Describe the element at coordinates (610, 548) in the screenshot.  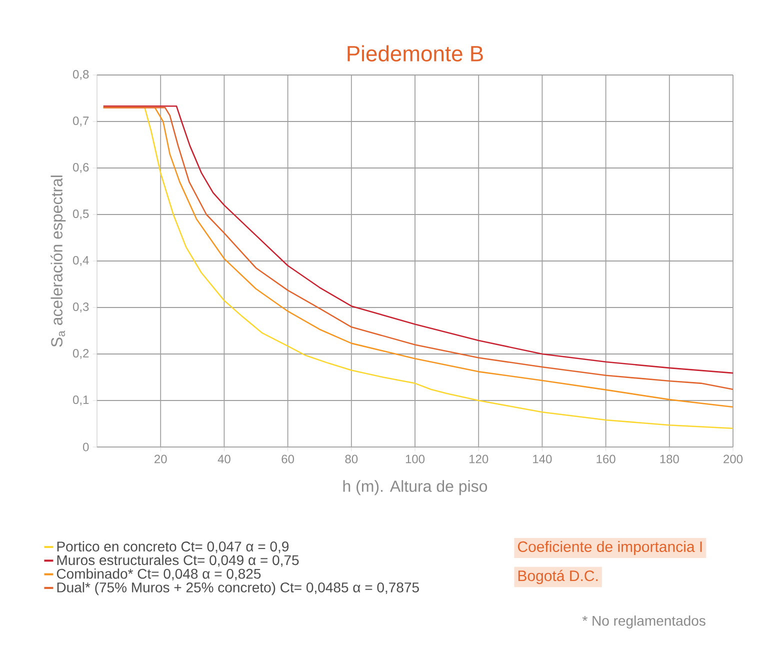
I see `text: Coeficiente de importancia I` at that location.